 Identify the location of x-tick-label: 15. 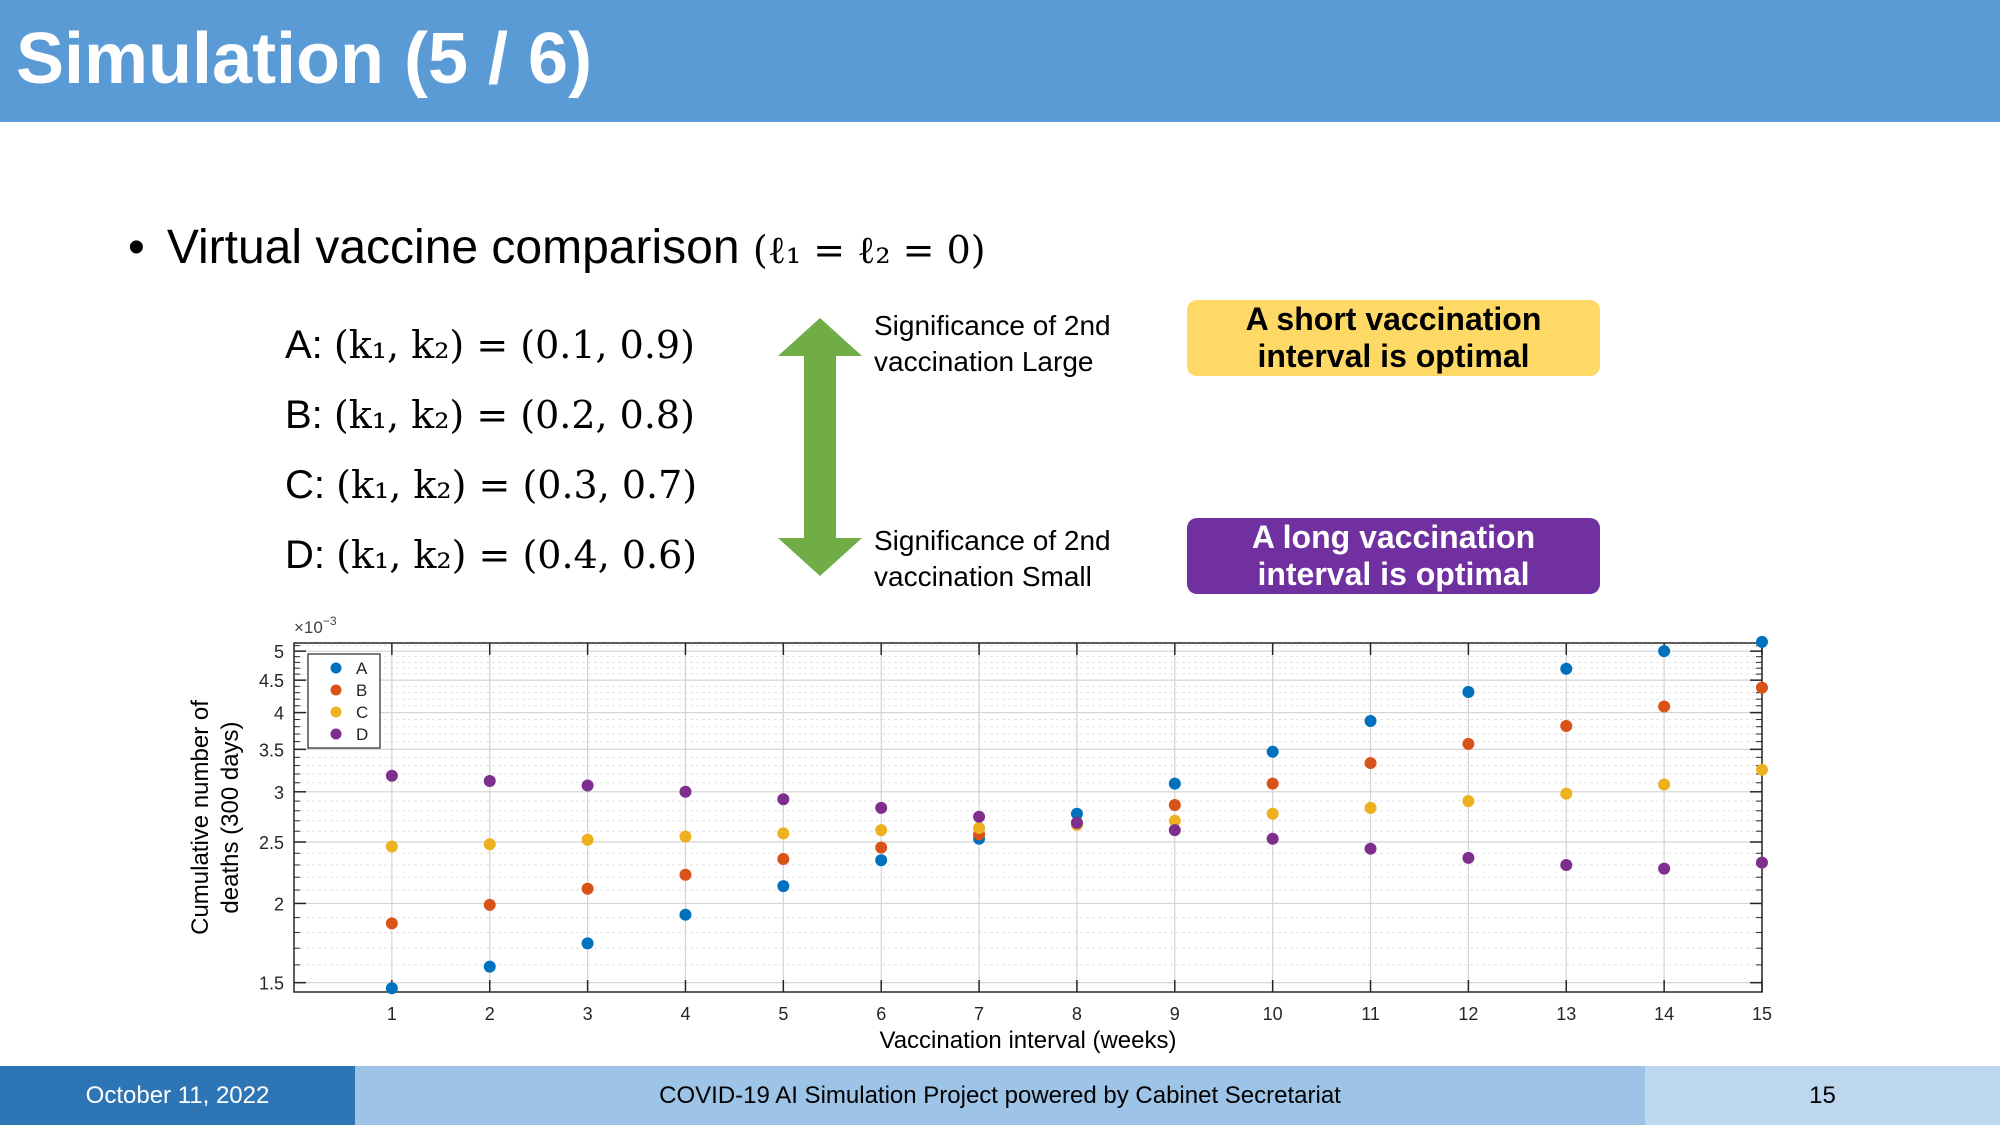
(1762, 1014).